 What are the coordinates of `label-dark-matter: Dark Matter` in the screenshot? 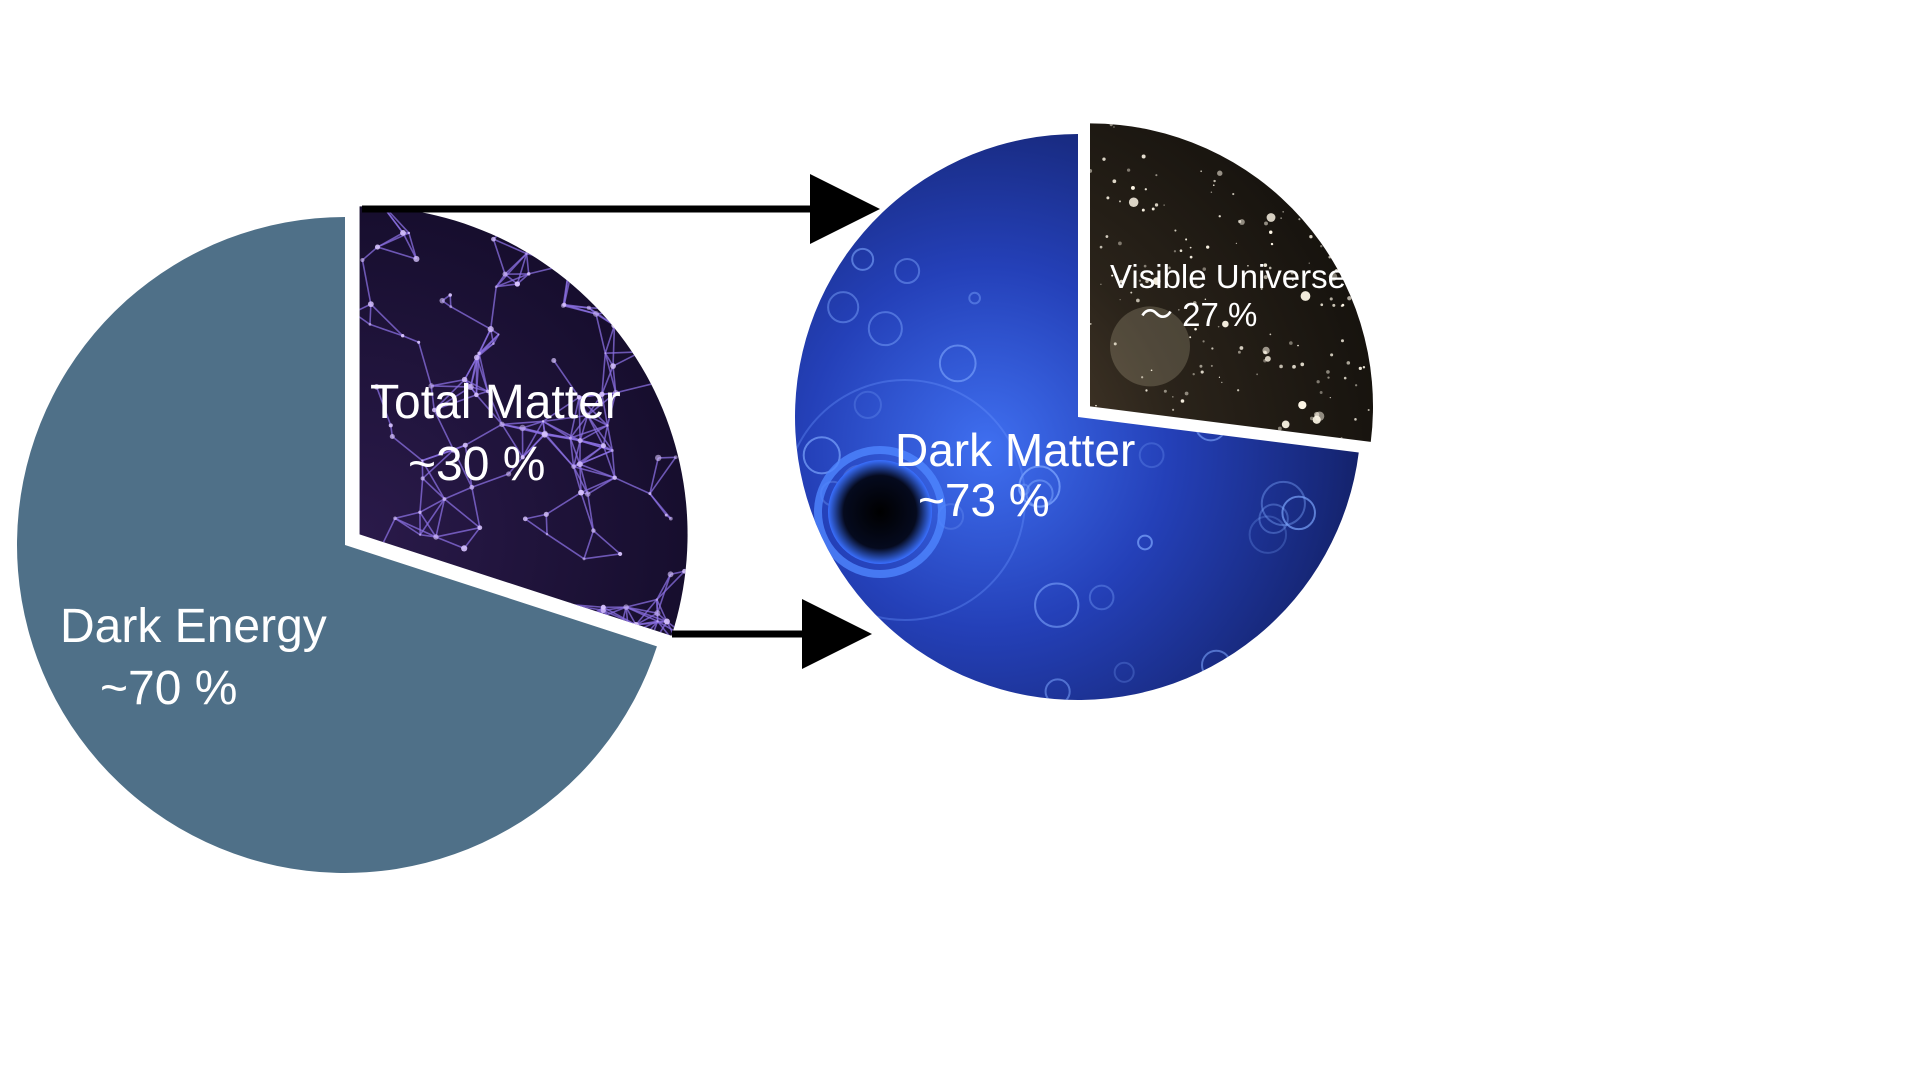 It's located at (1015, 450).